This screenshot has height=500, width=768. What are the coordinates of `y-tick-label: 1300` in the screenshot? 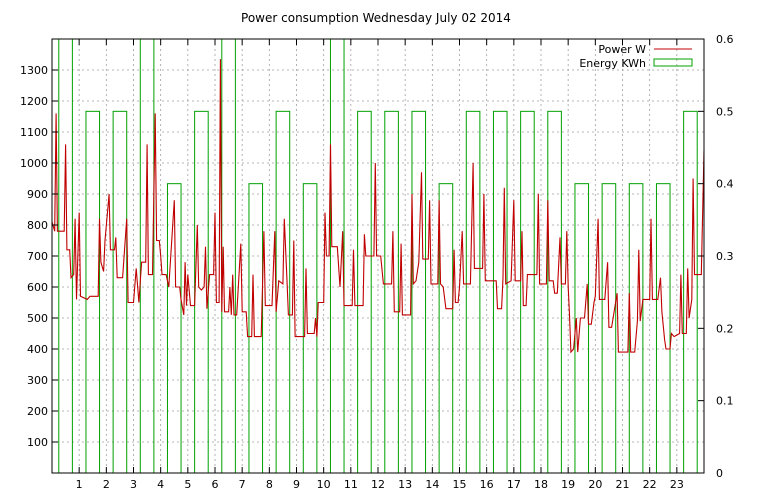 It's located at (34, 70).